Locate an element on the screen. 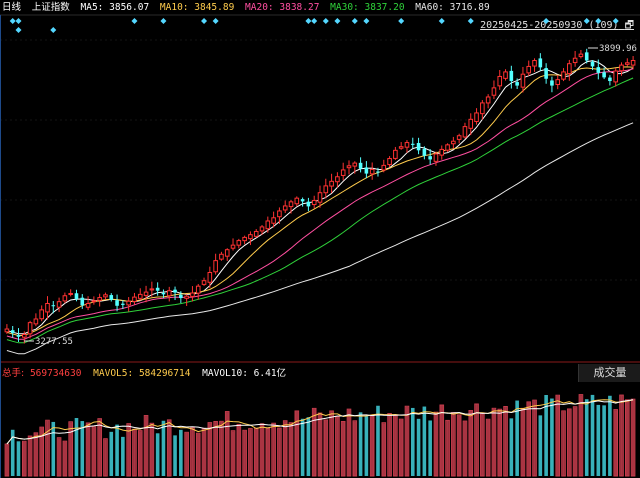 The width and height of the screenshot is (640, 478). date-range-label: 20250425-20250930 (109) 🗗 is located at coordinates (557, 26).